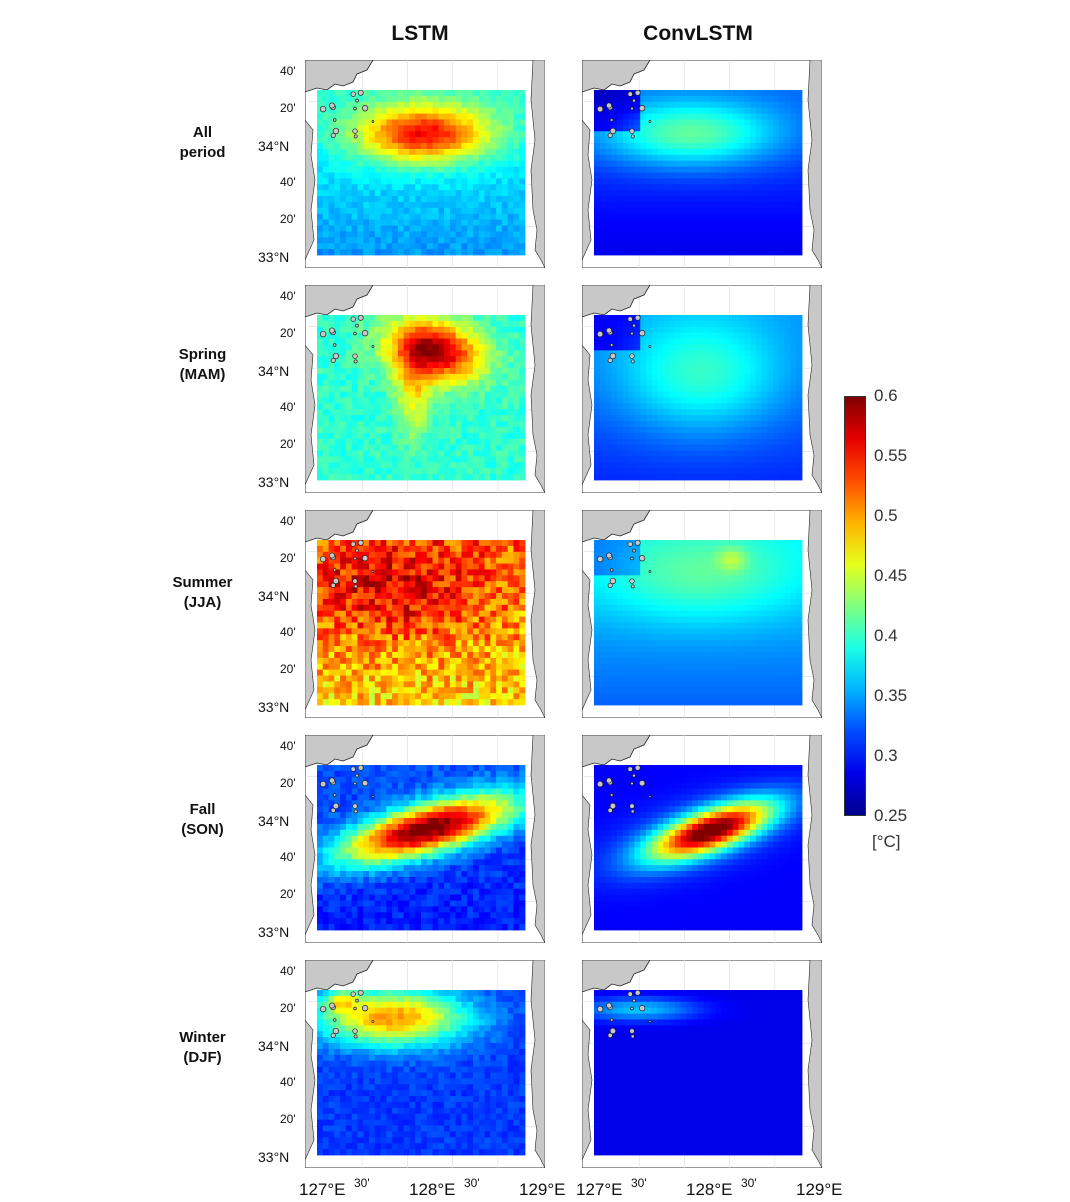 The height and width of the screenshot is (1202, 1070). I want to click on colorbar-tick-label: 0.6, so click(886, 395).